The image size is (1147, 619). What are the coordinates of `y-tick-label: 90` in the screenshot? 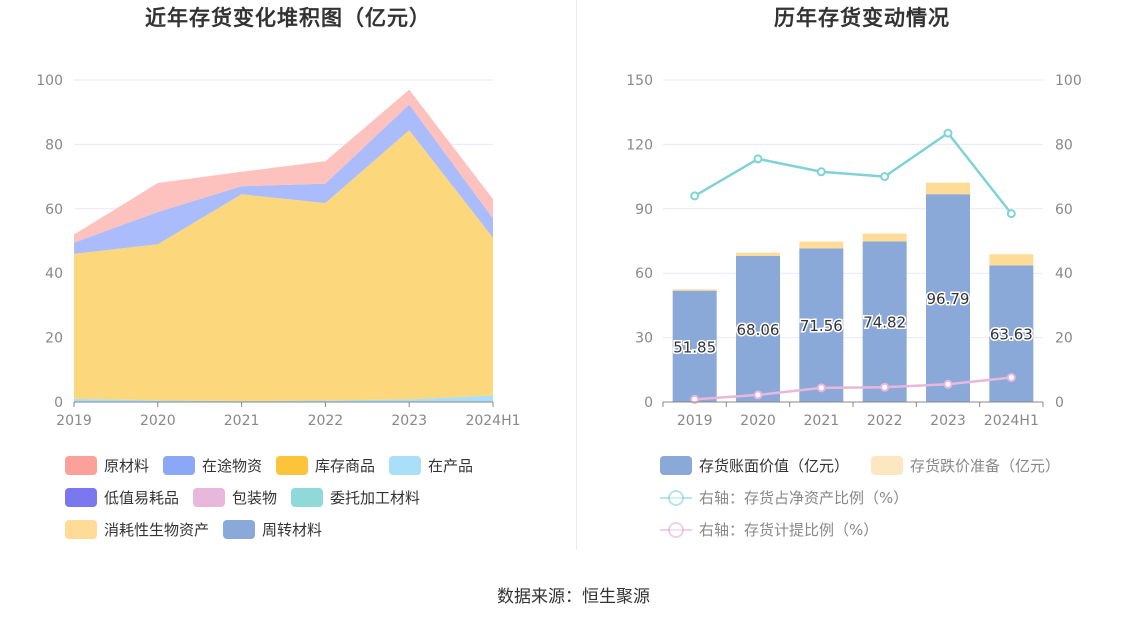 It's located at (644, 210).